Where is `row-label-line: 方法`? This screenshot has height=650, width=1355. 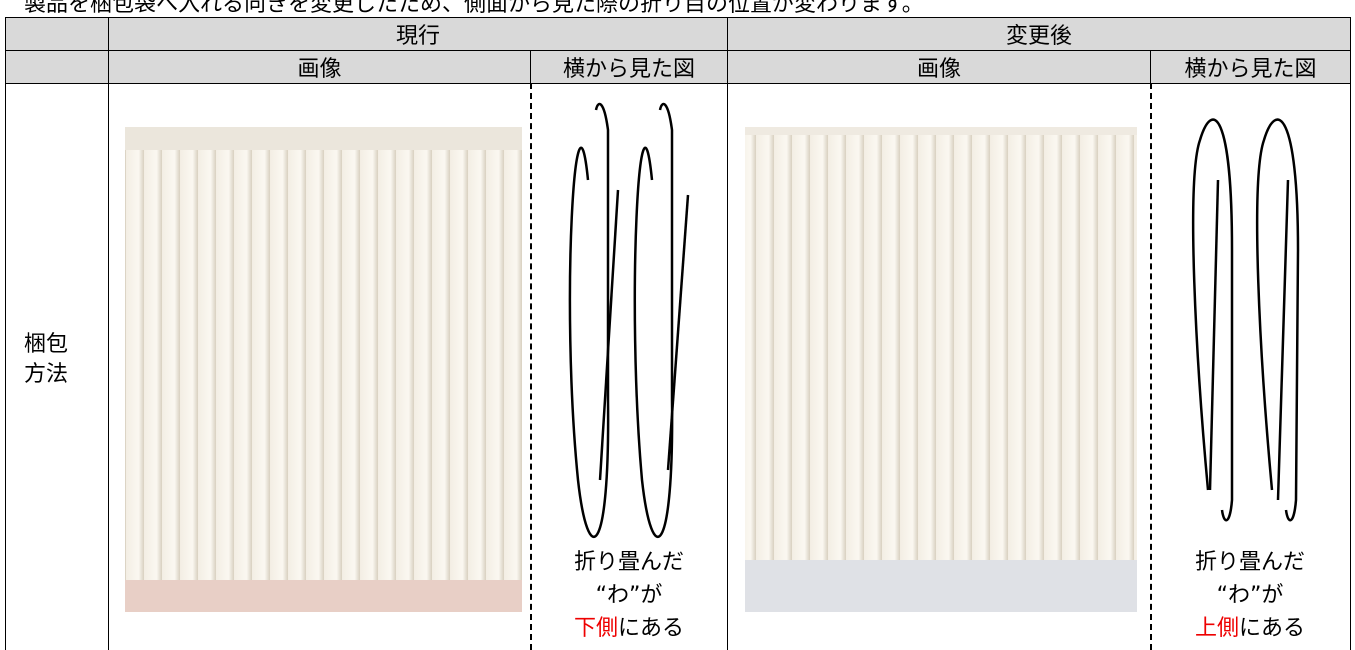 row-label-line: 方法 is located at coordinates (46, 374).